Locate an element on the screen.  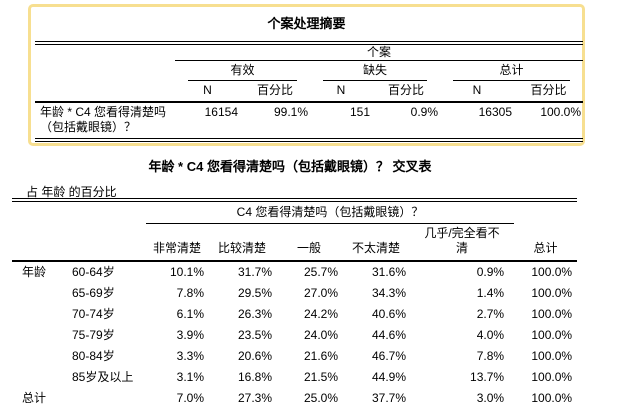
value-cell: 21.5% is located at coordinates (320, 377).